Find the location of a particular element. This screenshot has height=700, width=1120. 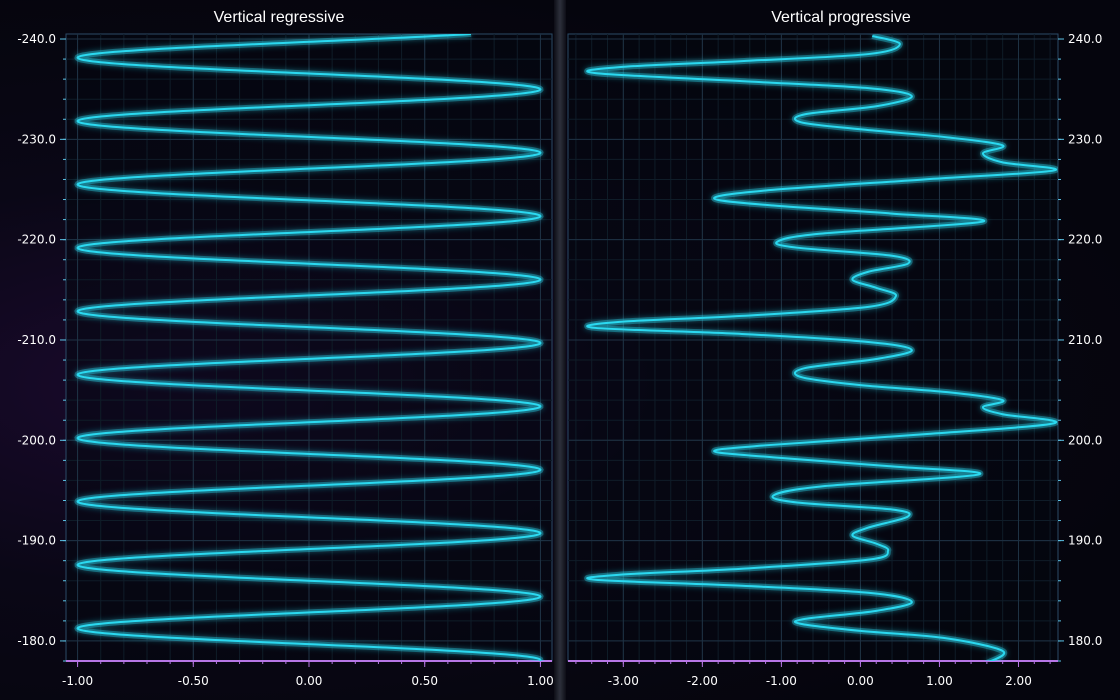

y-tick-label: -180.0 is located at coordinates (36, 641).